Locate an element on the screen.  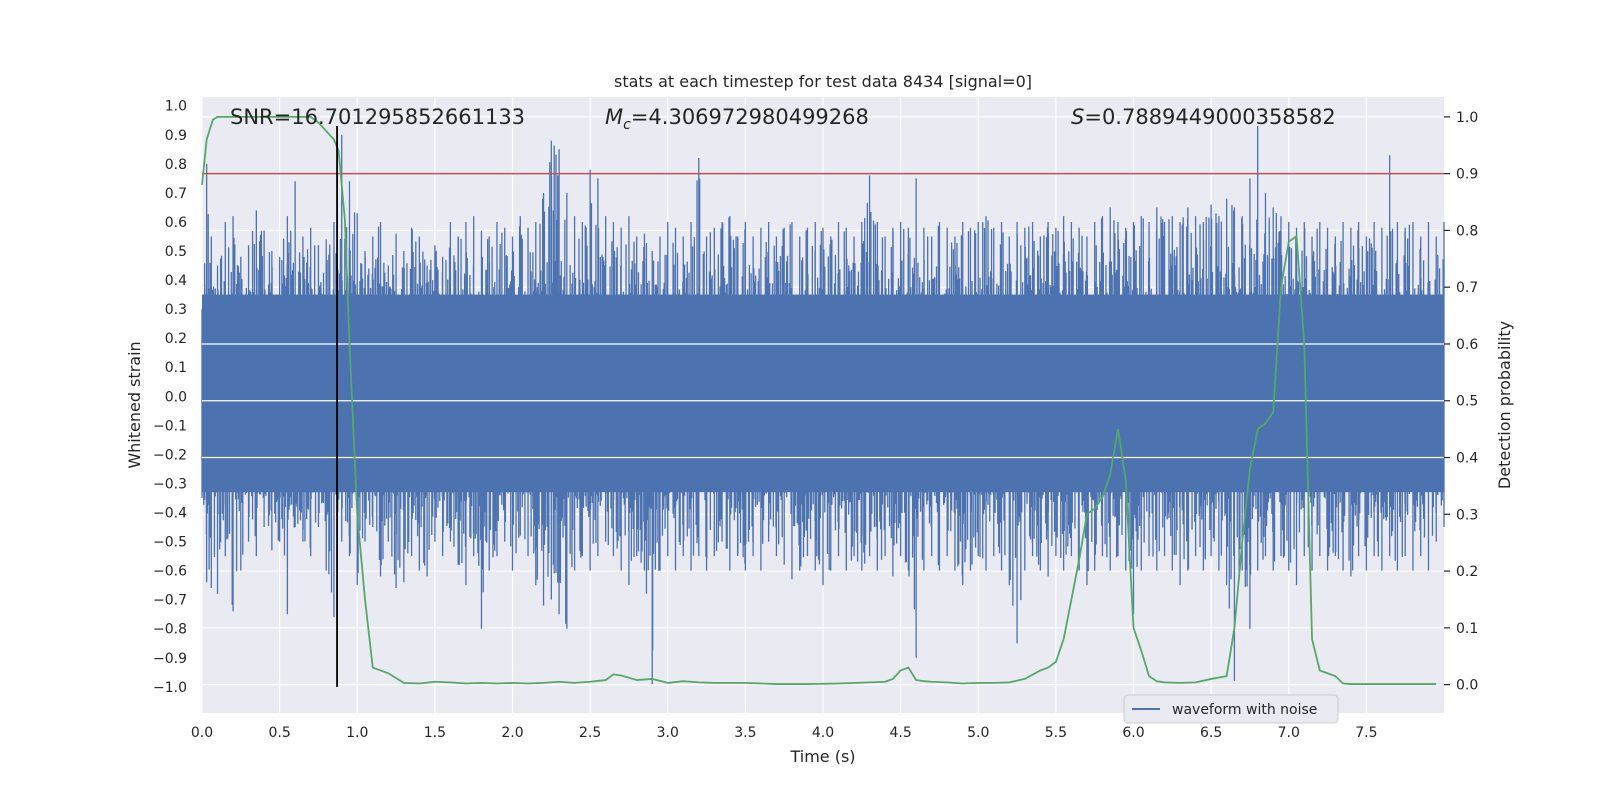
y-right-tick-label: 0.8 is located at coordinates (1467, 231).